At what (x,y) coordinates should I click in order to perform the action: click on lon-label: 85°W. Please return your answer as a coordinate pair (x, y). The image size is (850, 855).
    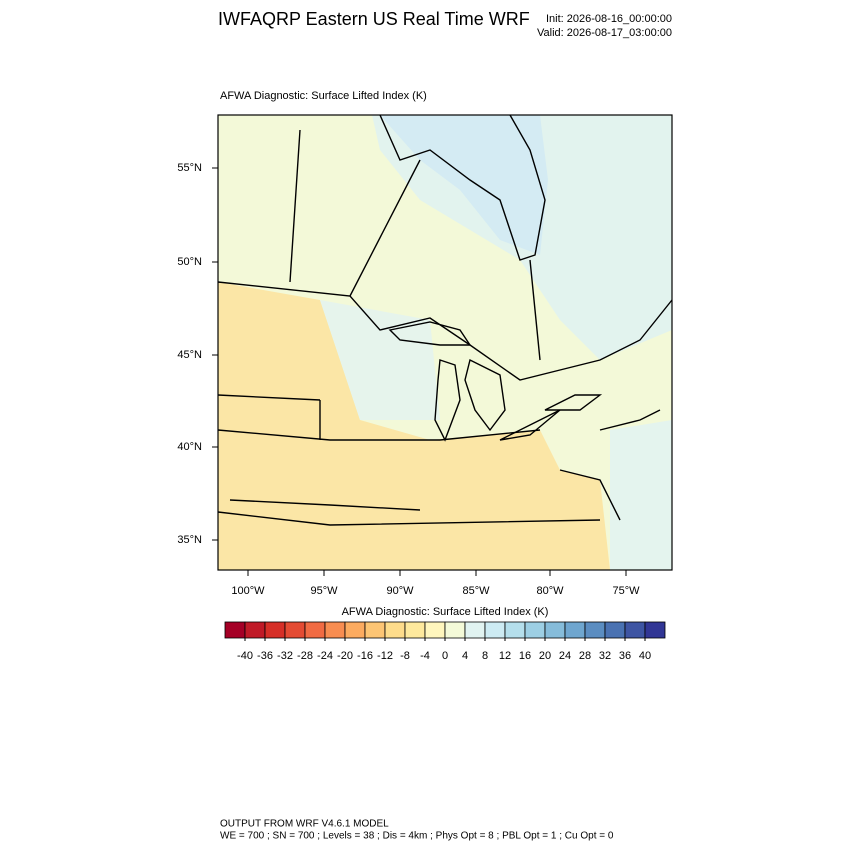
    Looking at the image, I should click on (476, 591).